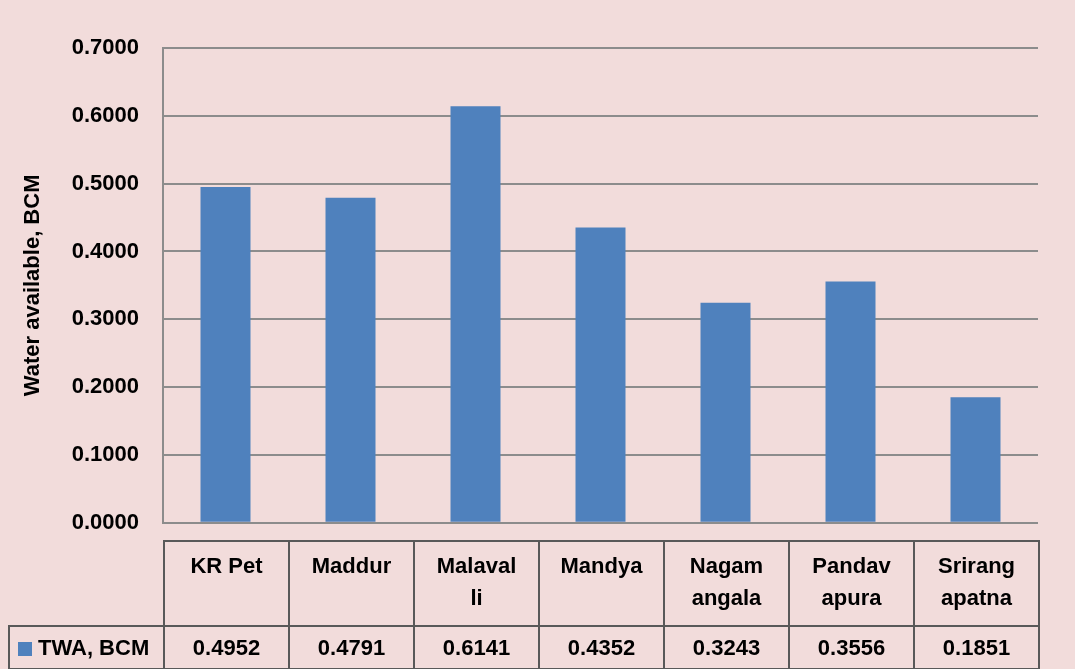  What do you see at coordinates (851, 647) in the screenshot?
I see `data-label: 0.3556` at bounding box center [851, 647].